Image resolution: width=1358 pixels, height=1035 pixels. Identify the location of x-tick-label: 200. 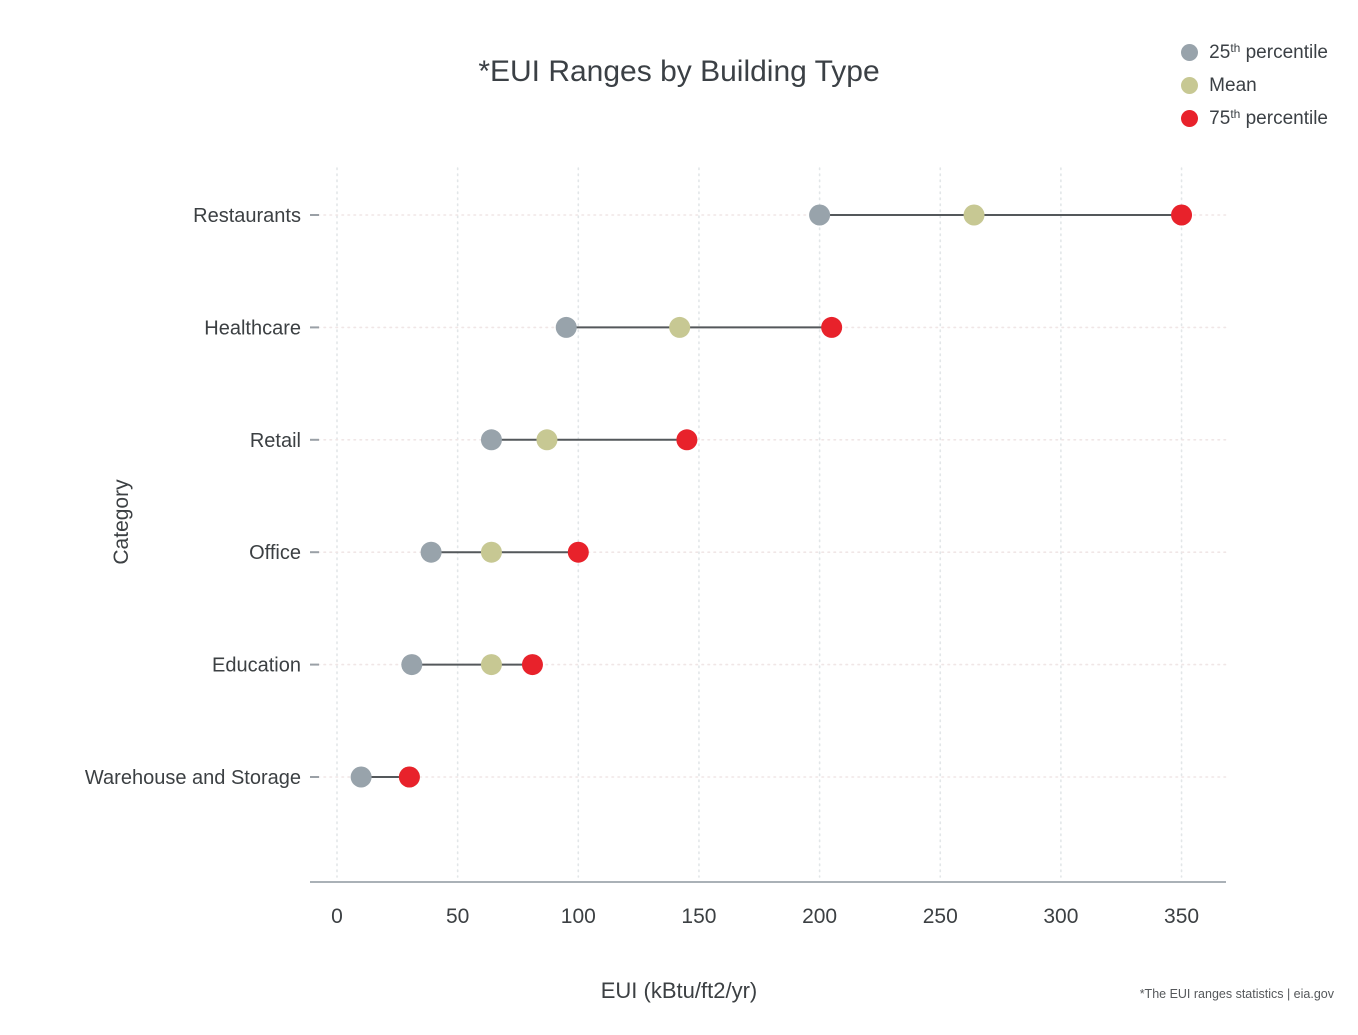
(819, 916).